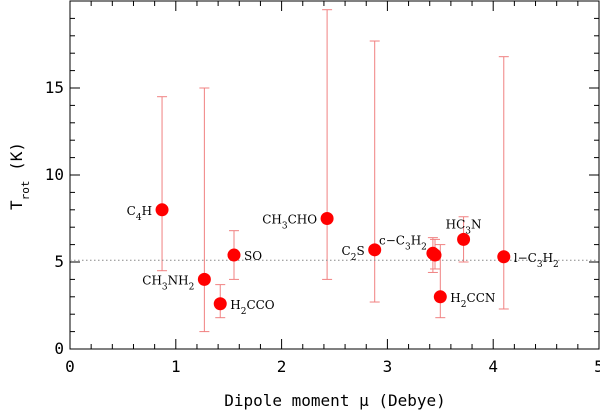 The image size is (600, 412). Describe the element at coordinates (353, 253) in the screenshot. I see `point-label: C2S` at that location.